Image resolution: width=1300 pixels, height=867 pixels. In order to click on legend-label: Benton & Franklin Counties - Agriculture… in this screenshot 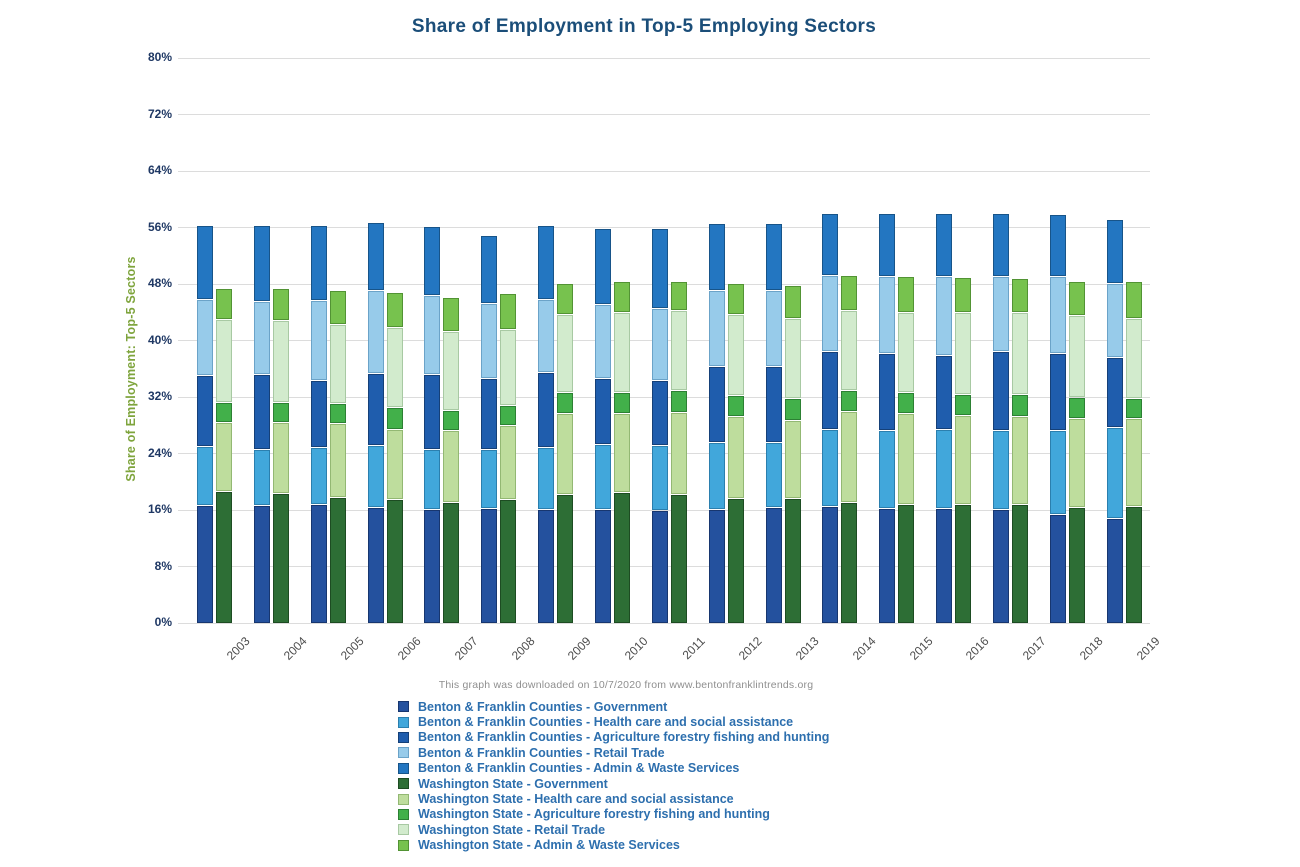, I will do `click(624, 737)`.